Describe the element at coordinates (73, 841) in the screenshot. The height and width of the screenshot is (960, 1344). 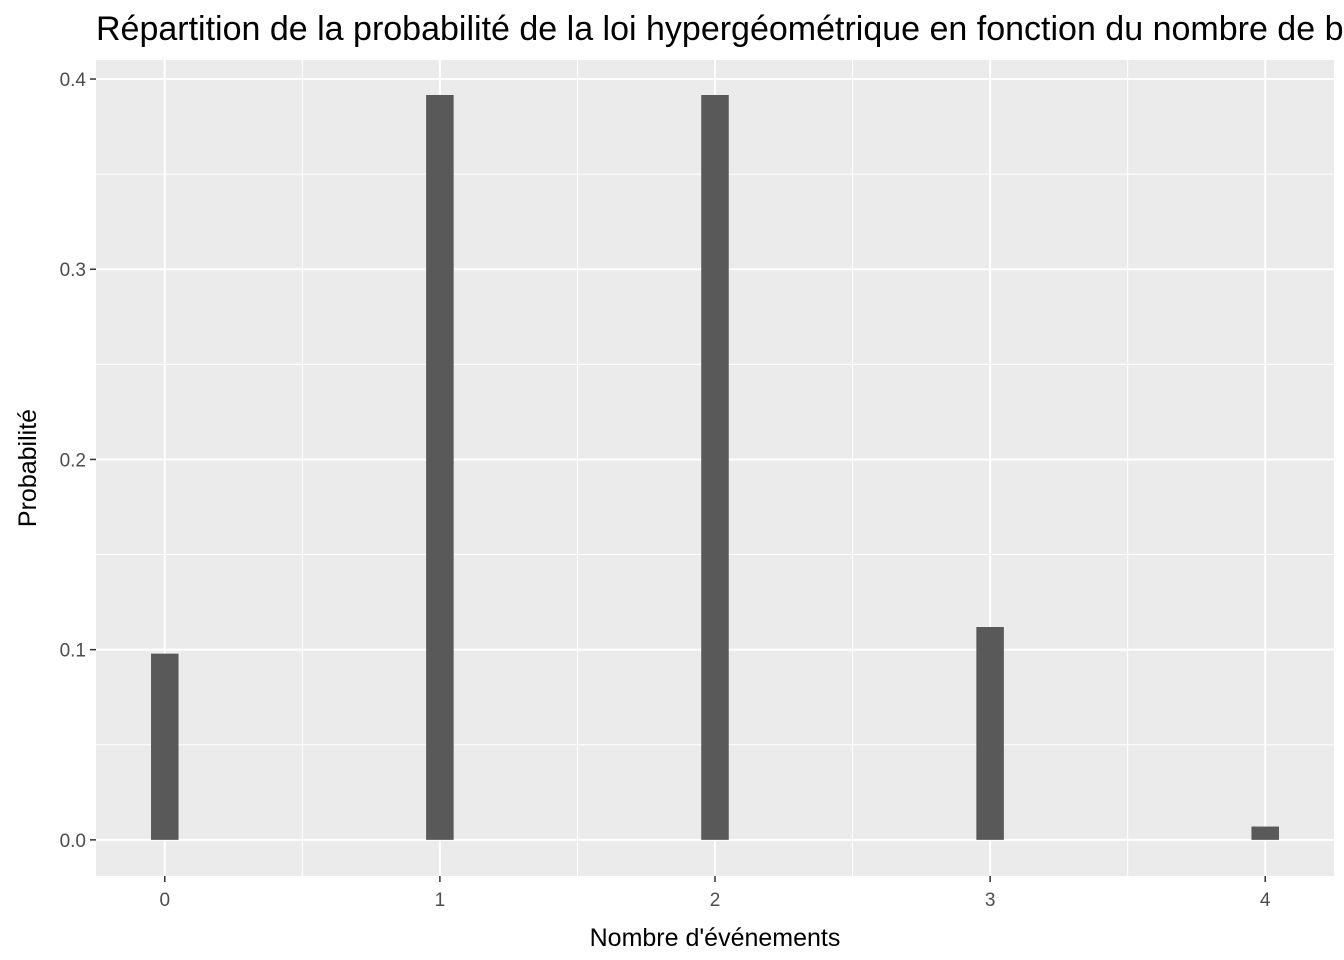
I see `y-tick-label: 0.0` at that location.